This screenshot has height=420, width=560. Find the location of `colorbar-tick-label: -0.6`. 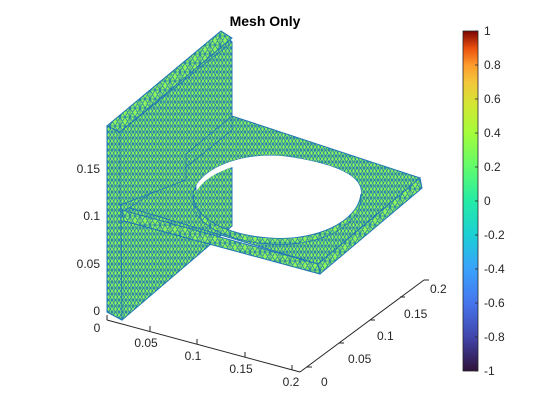

colorbar-tick-label: -0.6 is located at coordinates (494, 303).